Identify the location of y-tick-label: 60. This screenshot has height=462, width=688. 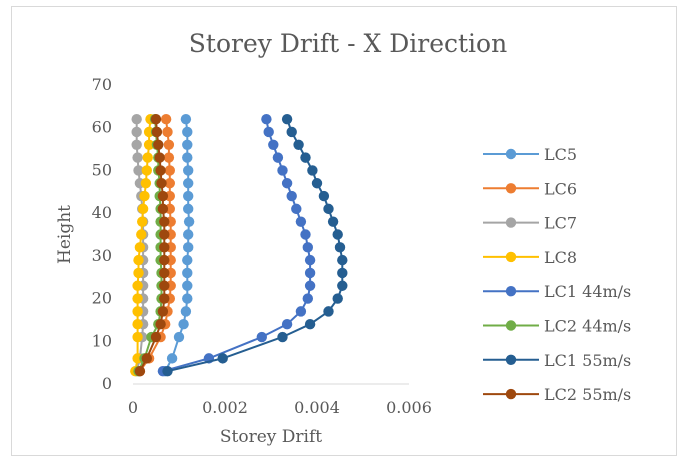
(102, 127).